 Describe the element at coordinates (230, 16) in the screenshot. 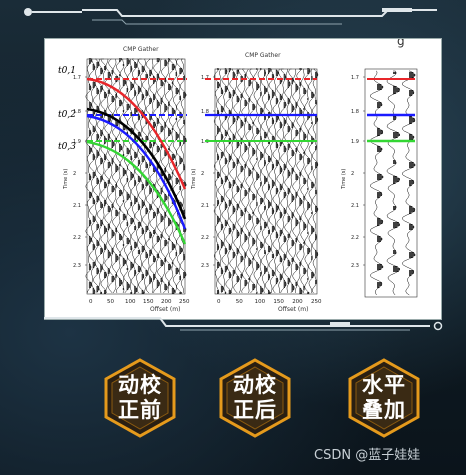

I see `top-frame-decoration` at that location.